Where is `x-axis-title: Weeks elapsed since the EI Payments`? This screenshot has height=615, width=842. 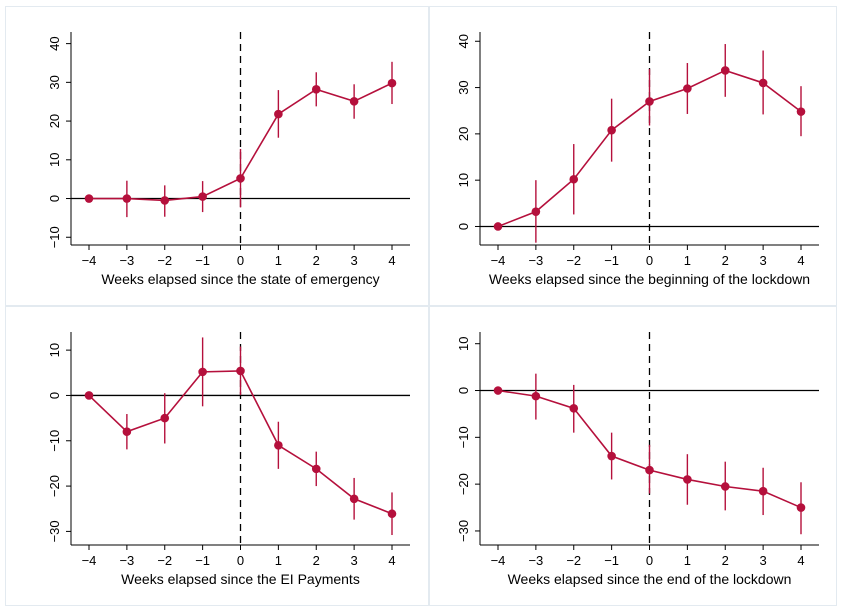
x-axis-title: Weeks elapsed since the EI Payments is located at coordinates (240, 579).